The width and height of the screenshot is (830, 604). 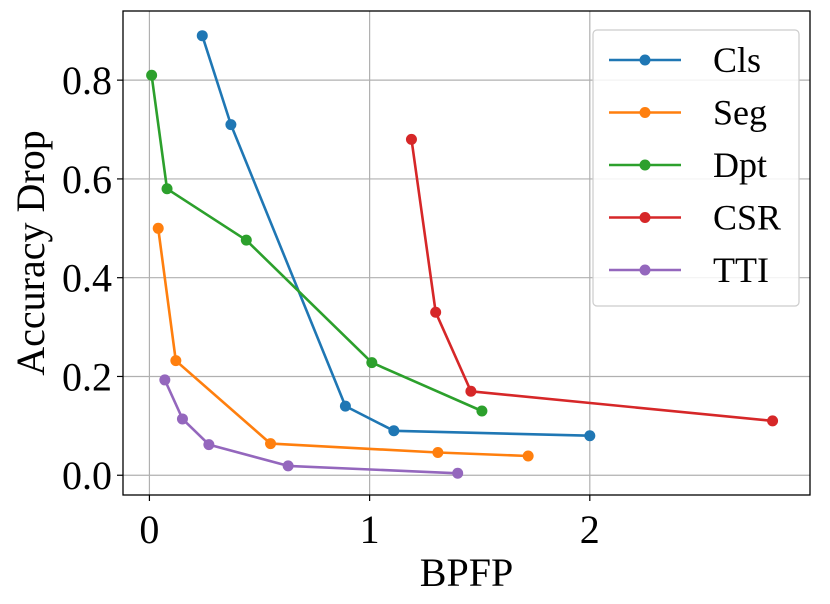 I want to click on series-line-tti, so click(x=310, y=427).